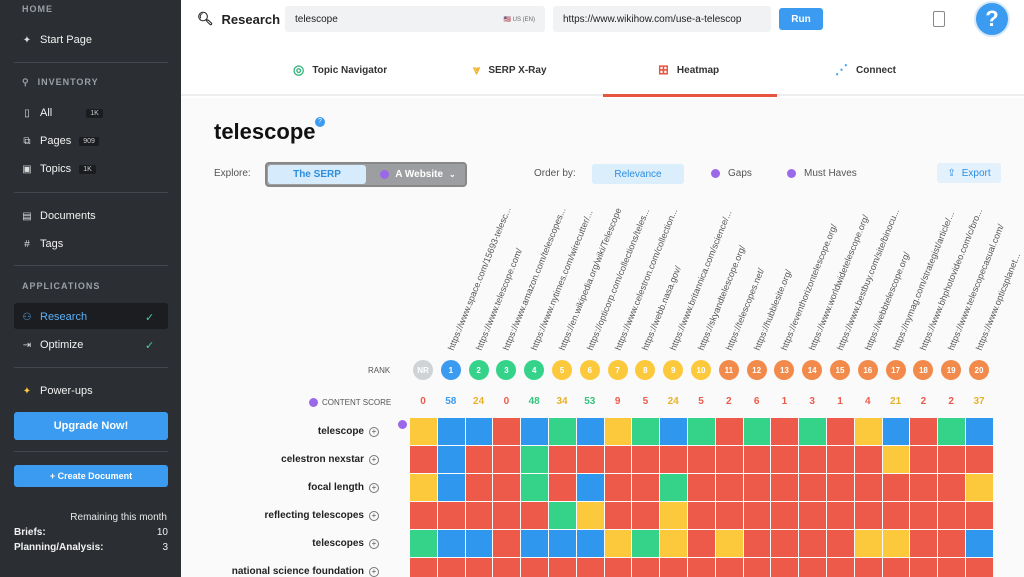 This screenshot has width=1024, height=577. What do you see at coordinates (801, 19) in the screenshot?
I see `run-button: Run` at bounding box center [801, 19].